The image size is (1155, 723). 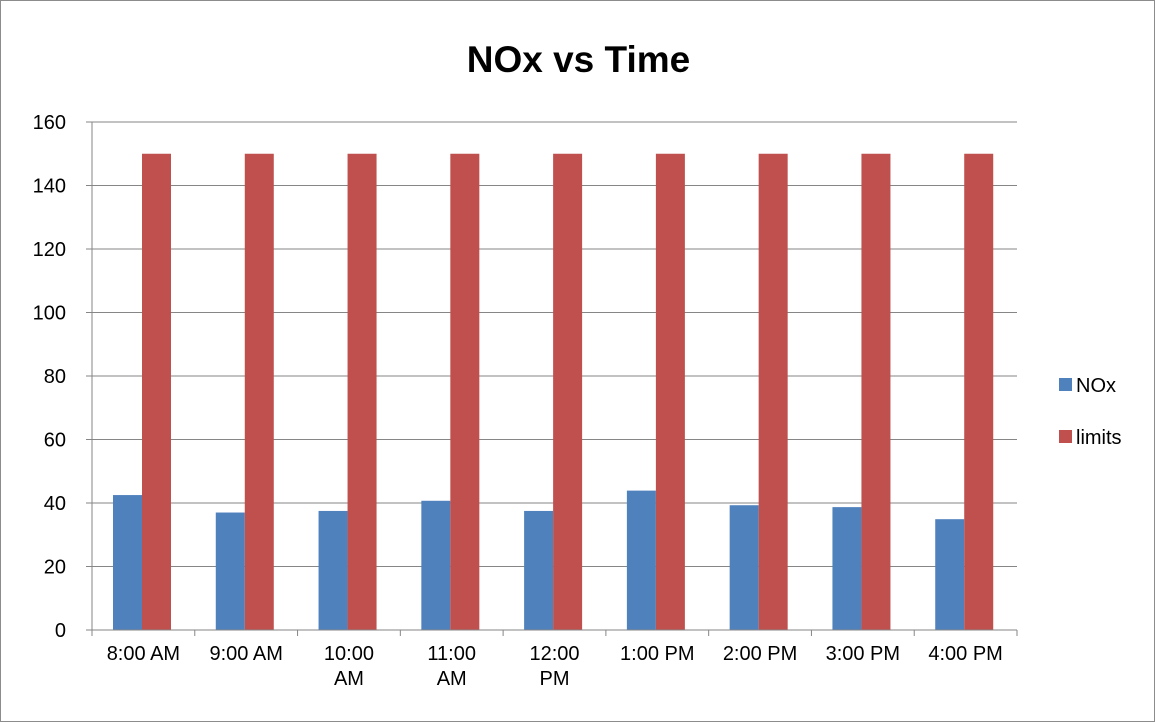 What do you see at coordinates (760, 654) in the screenshot?
I see `x-tick-label: 2:00 PM` at bounding box center [760, 654].